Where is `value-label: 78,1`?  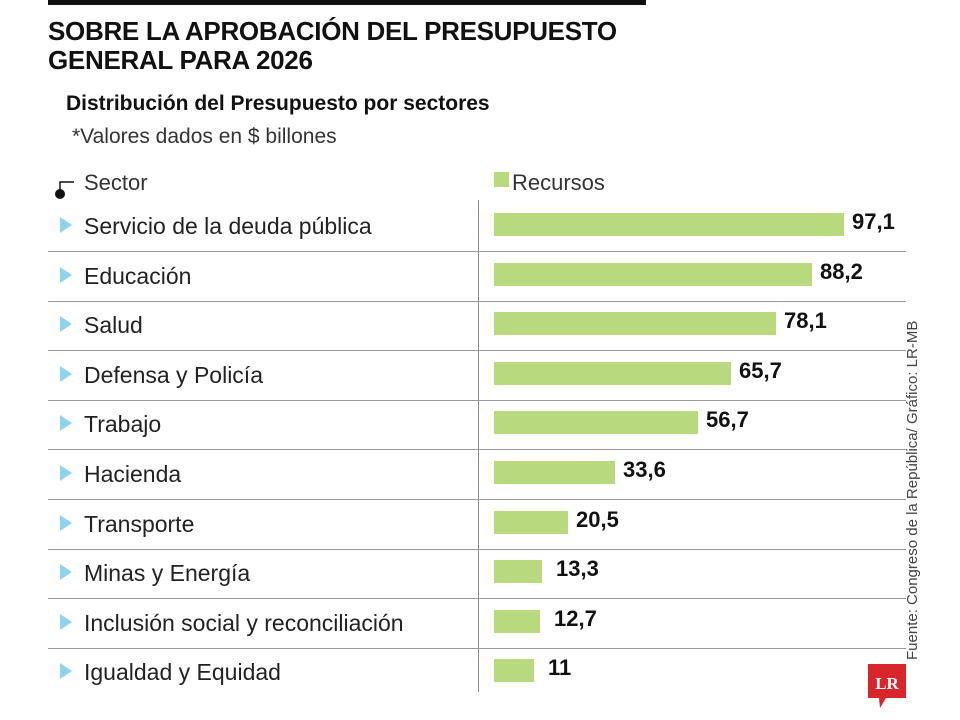 value-label: 78,1 is located at coordinates (805, 320).